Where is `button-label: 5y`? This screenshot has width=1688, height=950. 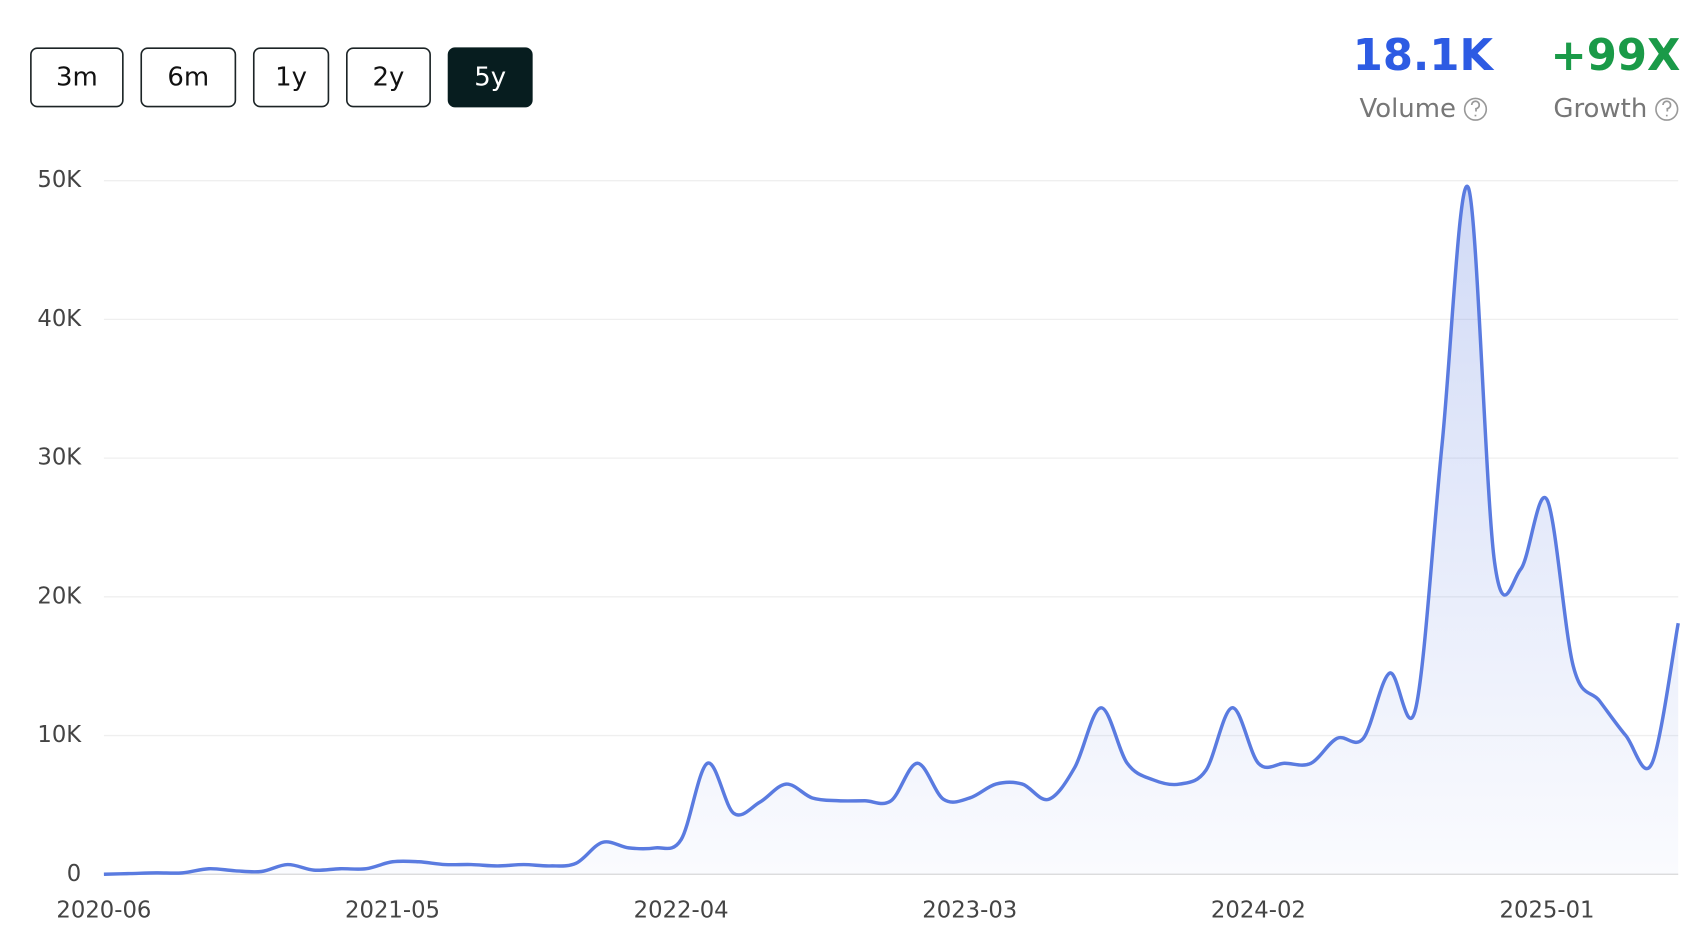
button-label: 5y is located at coordinates (490, 77).